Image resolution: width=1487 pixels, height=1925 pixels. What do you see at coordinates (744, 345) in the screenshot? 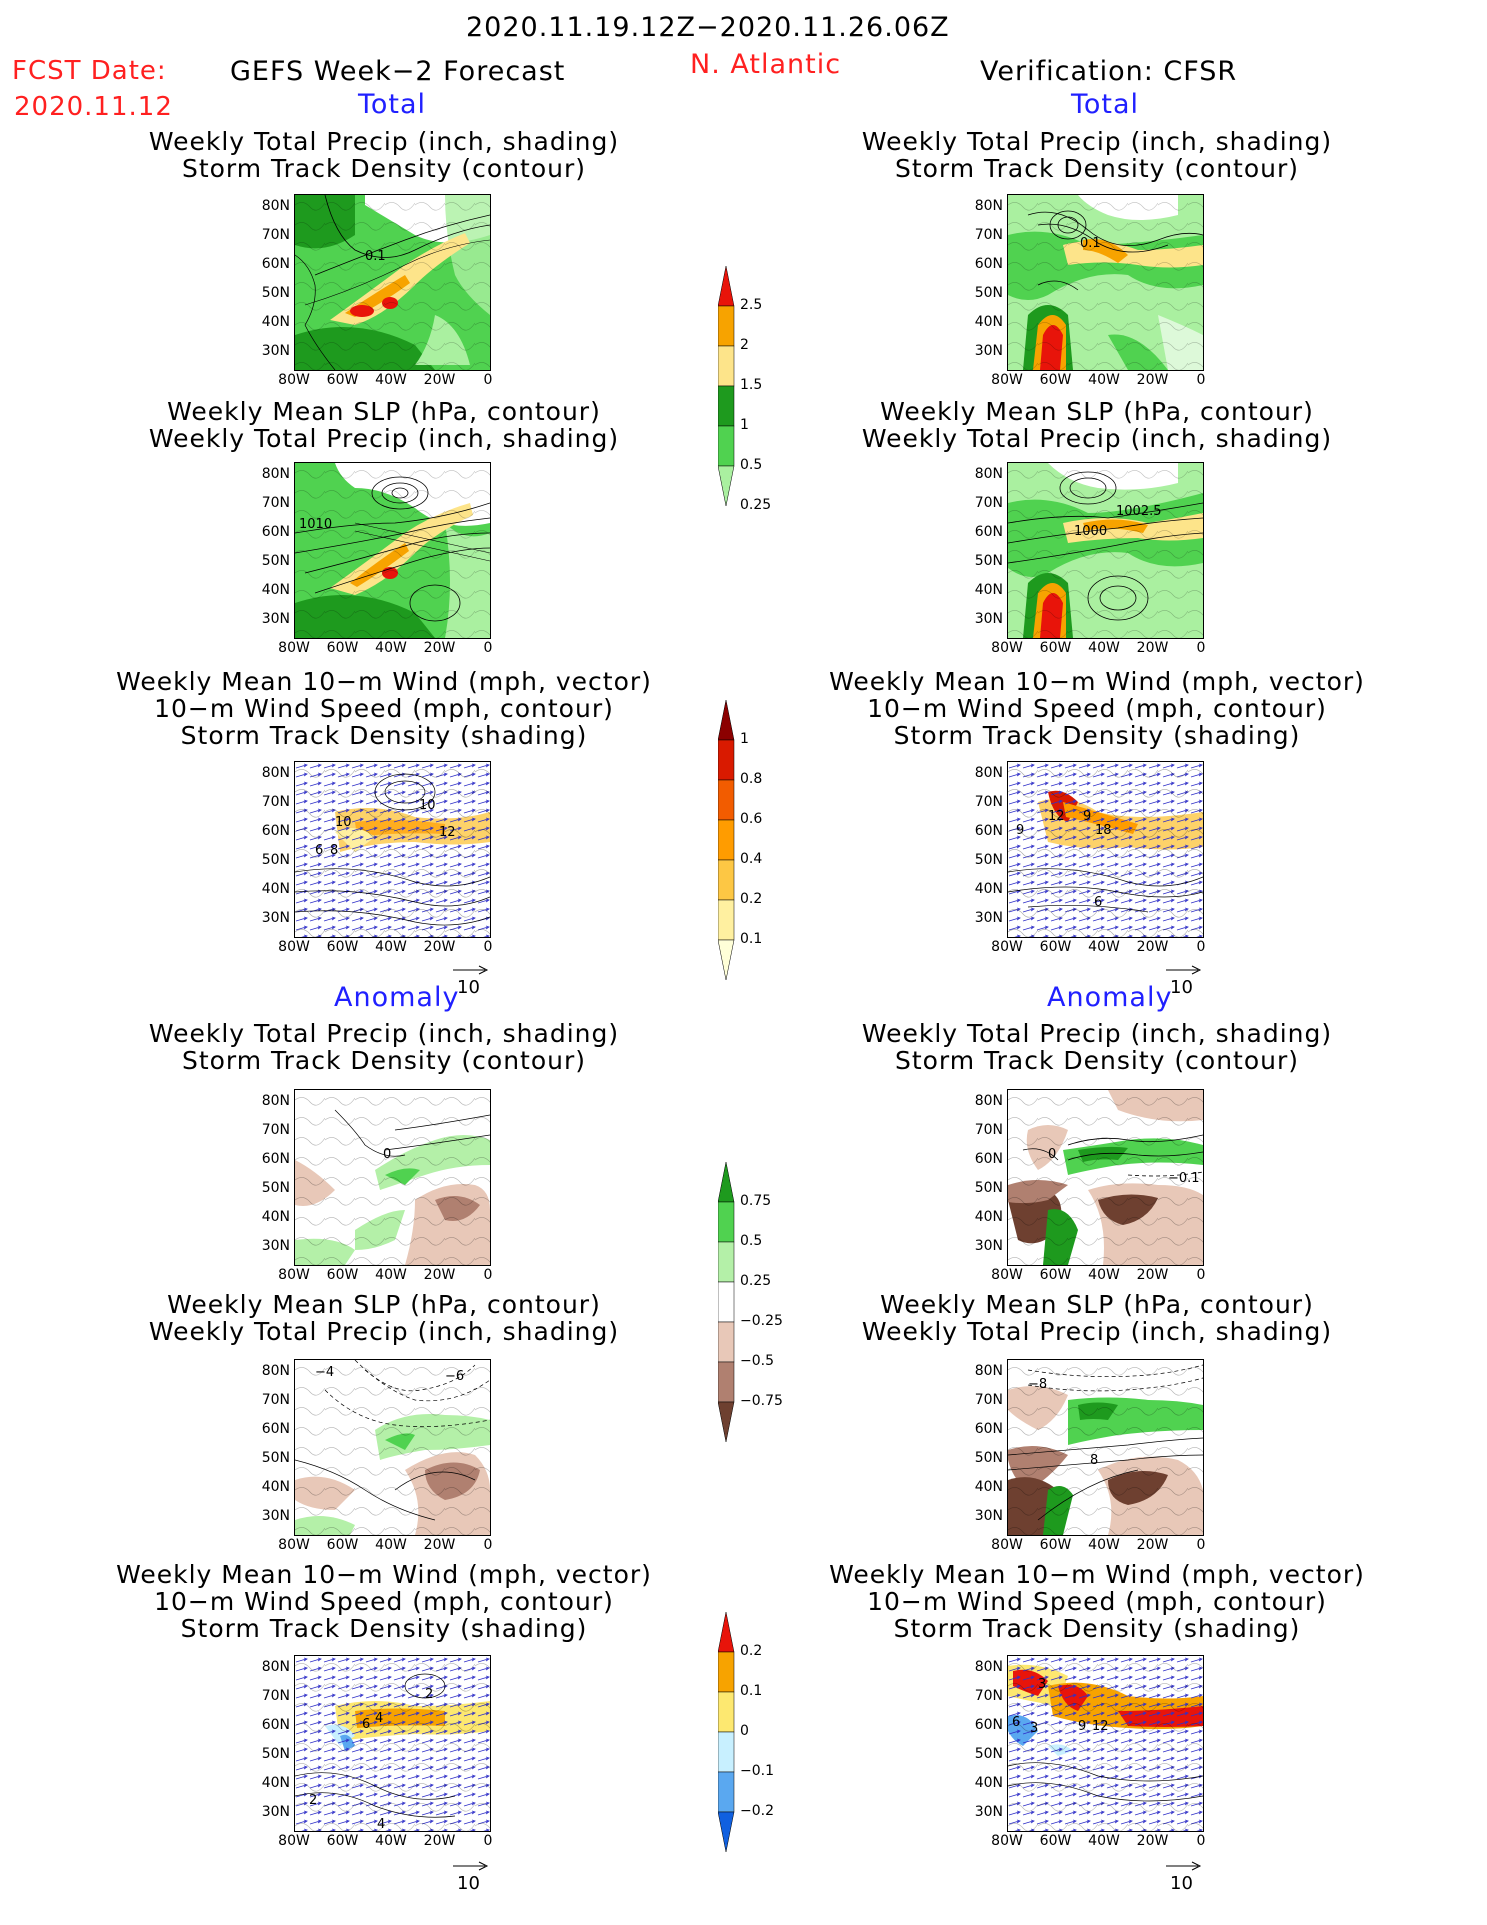
I see `colorbar-label: 2` at bounding box center [744, 345].